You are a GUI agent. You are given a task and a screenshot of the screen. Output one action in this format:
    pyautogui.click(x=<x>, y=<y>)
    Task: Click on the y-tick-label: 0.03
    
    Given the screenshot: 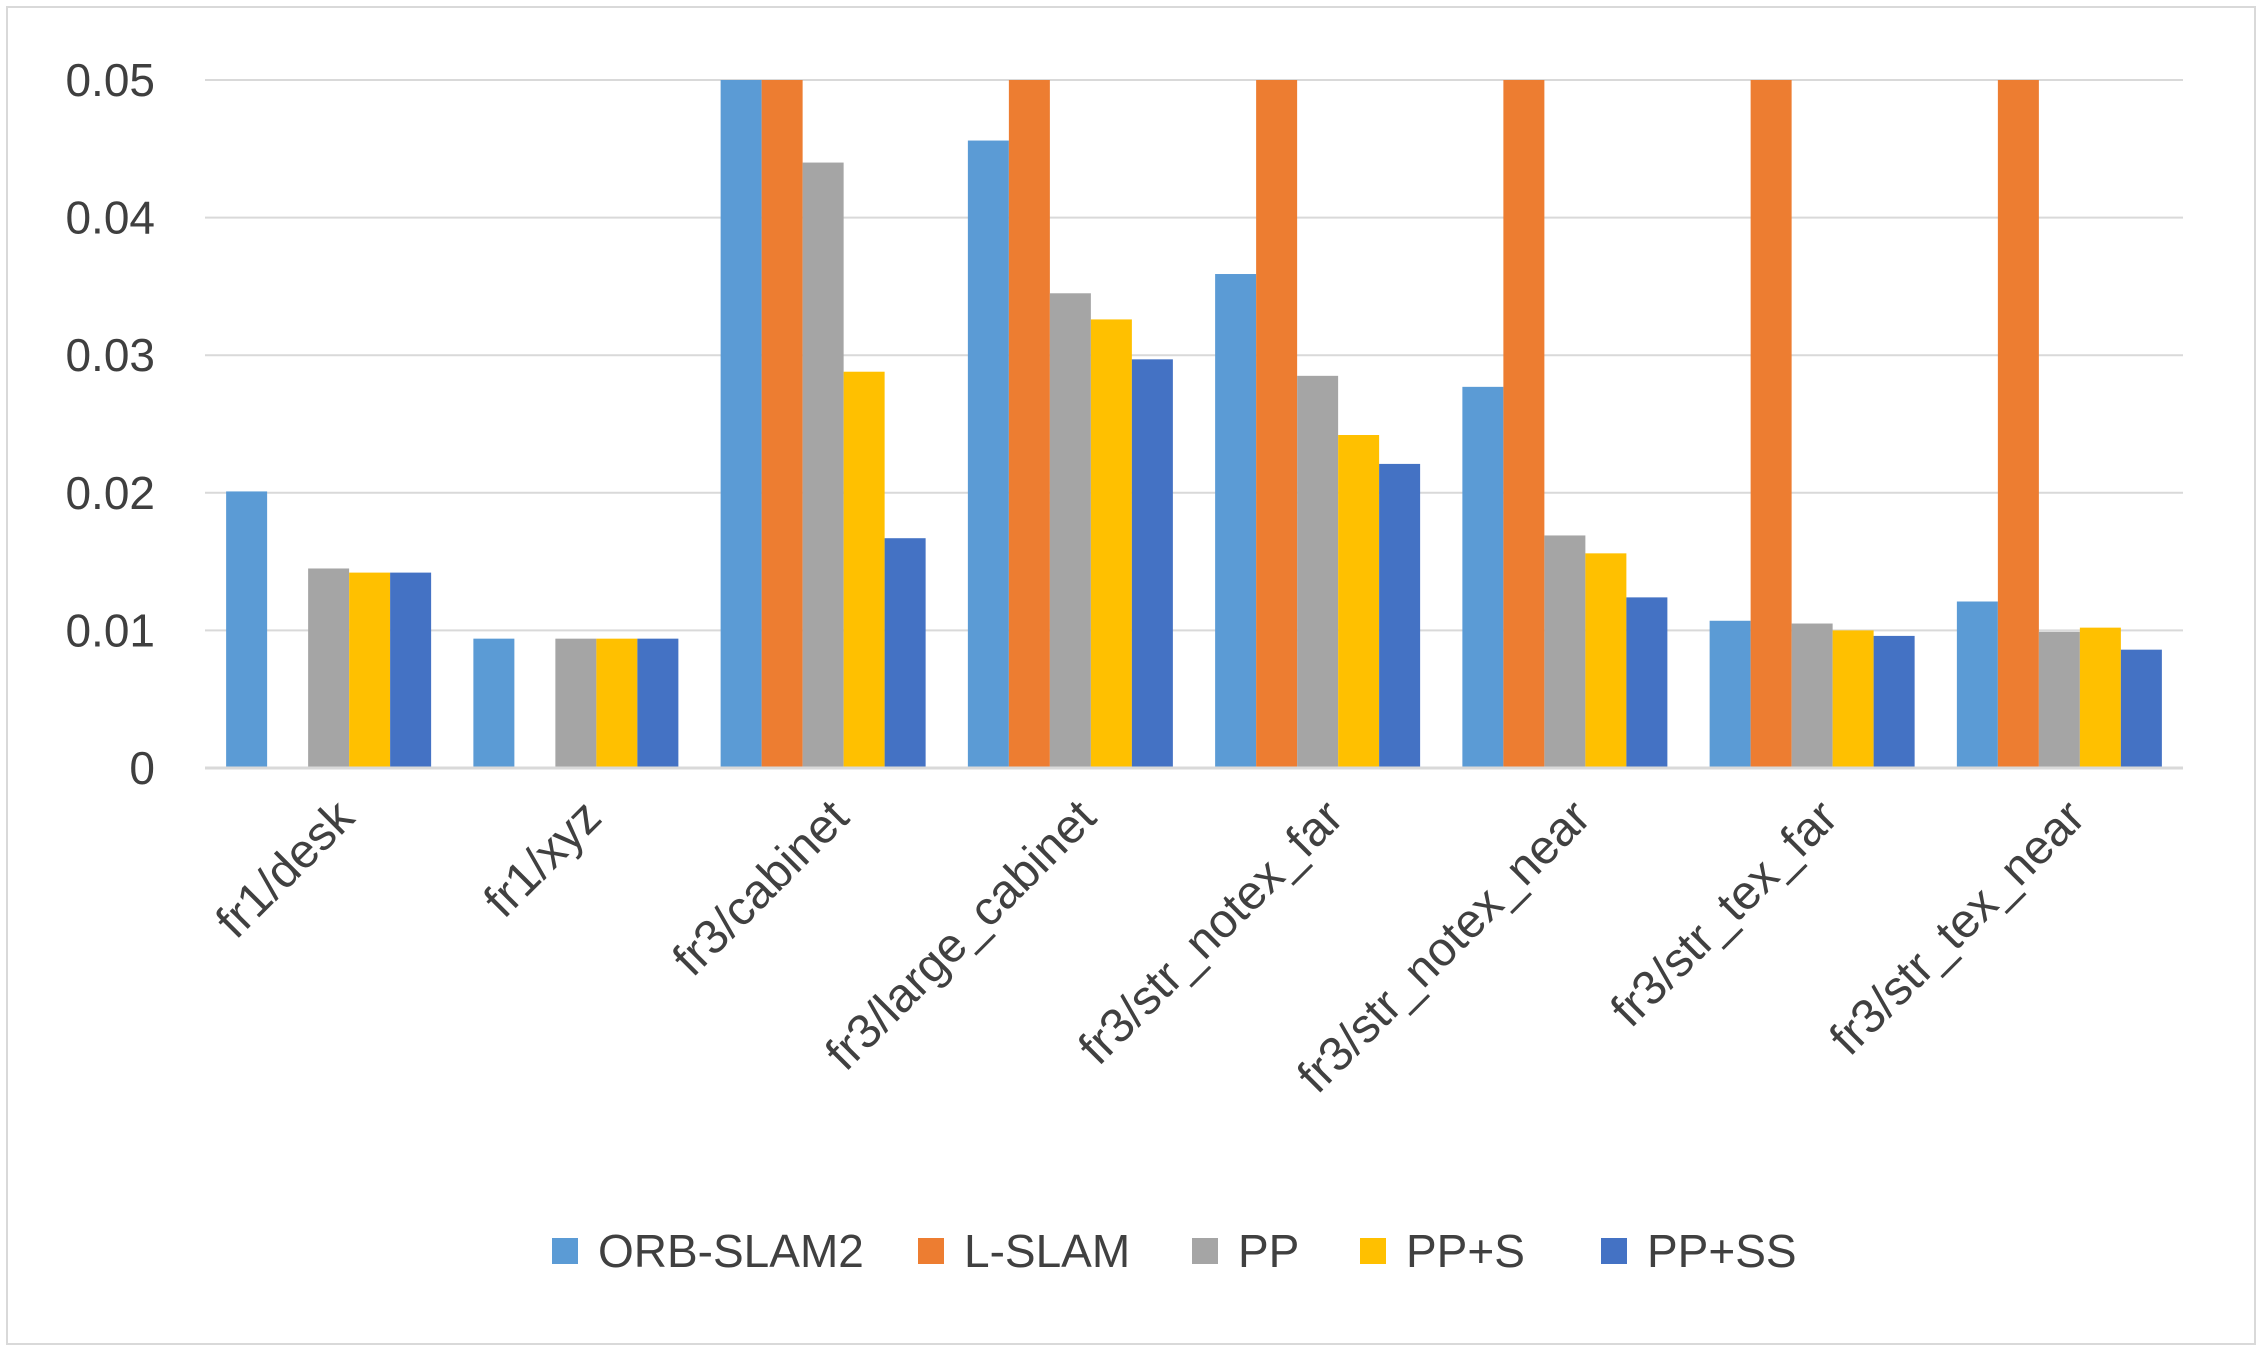 What is the action you would take?
    pyautogui.click(x=110, y=355)
    